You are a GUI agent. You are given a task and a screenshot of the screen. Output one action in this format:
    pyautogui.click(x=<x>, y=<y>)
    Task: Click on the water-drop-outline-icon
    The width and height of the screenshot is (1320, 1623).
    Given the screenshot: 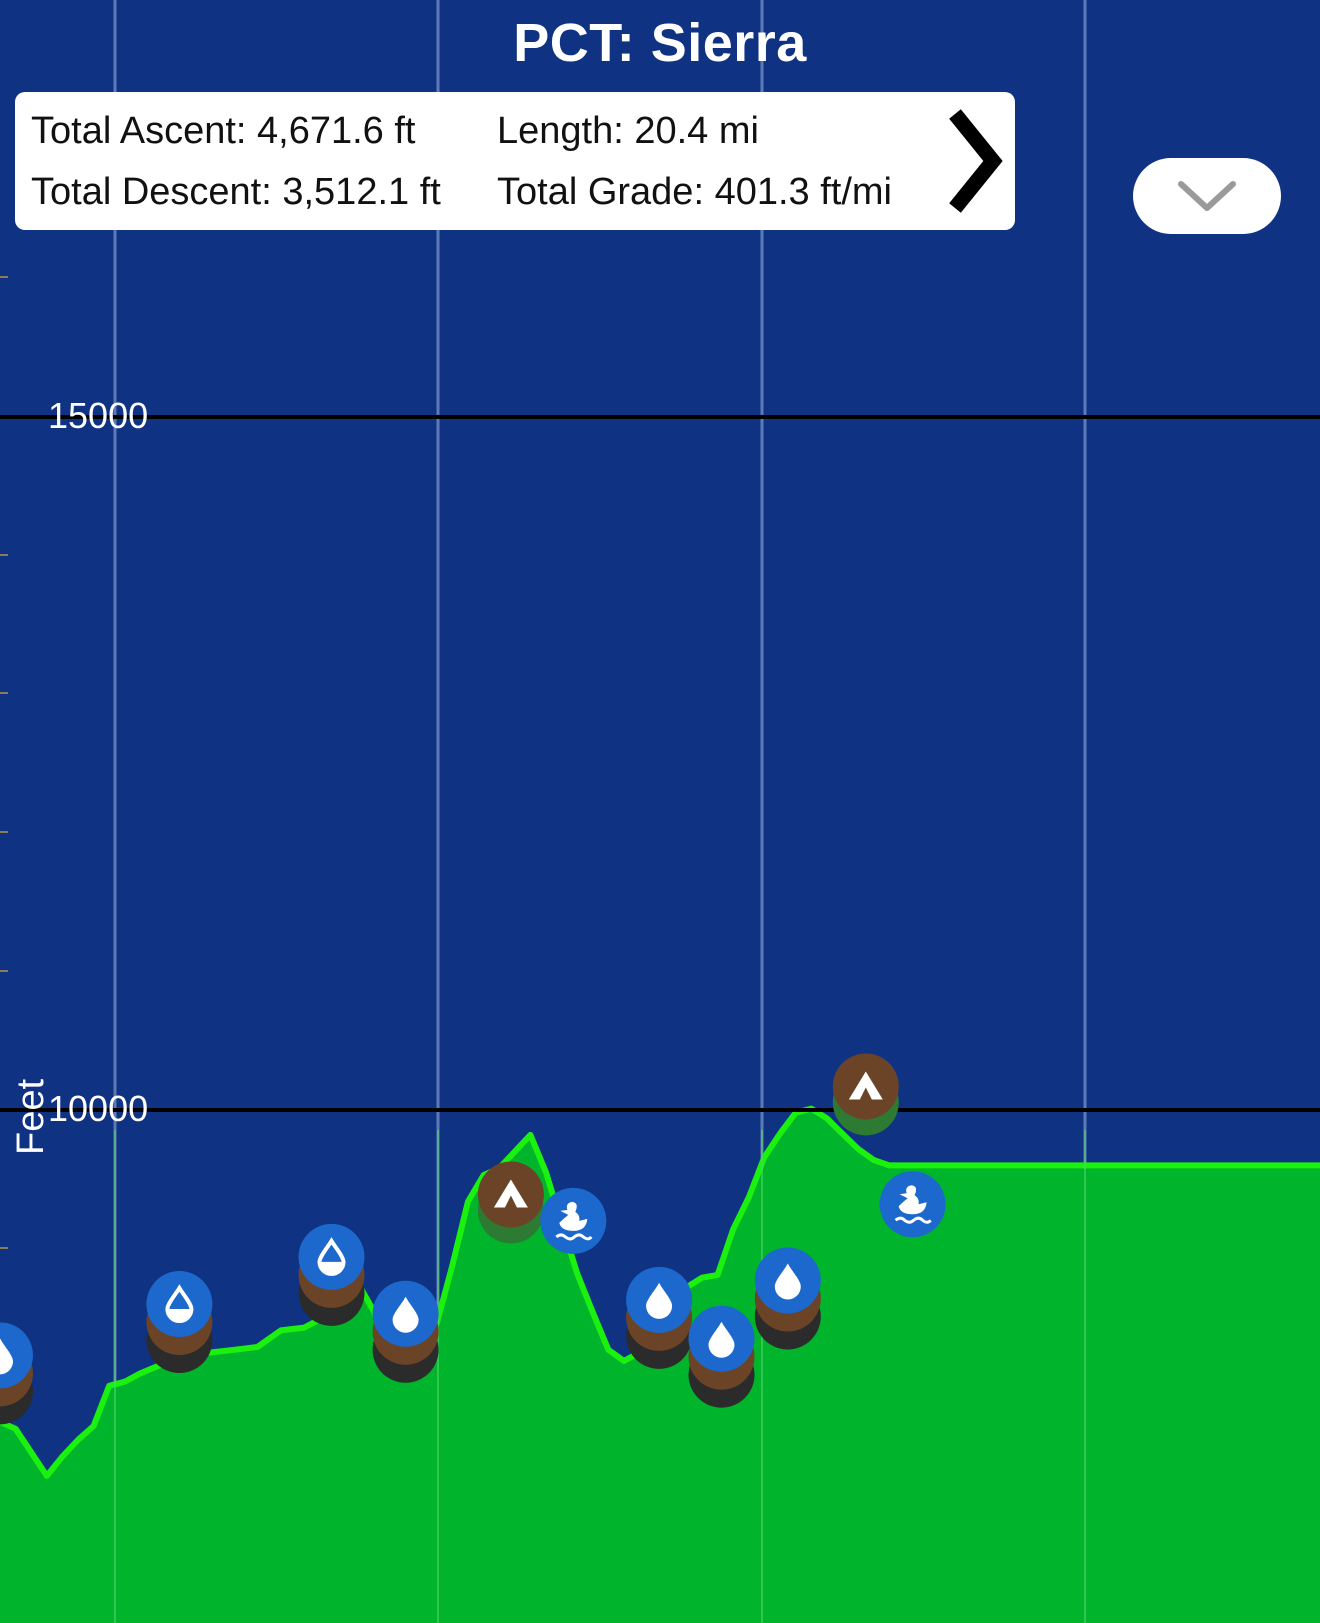 What is the action you would take?
    pyautogui.click(x=331, y=1256)
    